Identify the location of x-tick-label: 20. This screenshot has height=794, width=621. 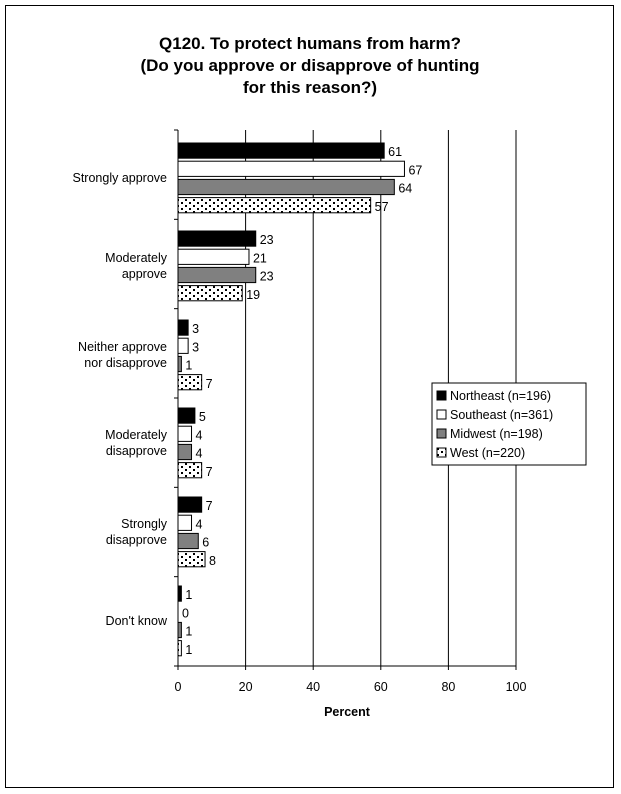
(246, 687).